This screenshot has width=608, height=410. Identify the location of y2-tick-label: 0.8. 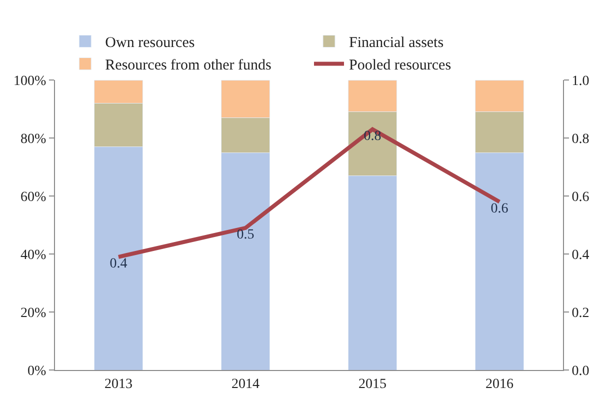
(581, 139).